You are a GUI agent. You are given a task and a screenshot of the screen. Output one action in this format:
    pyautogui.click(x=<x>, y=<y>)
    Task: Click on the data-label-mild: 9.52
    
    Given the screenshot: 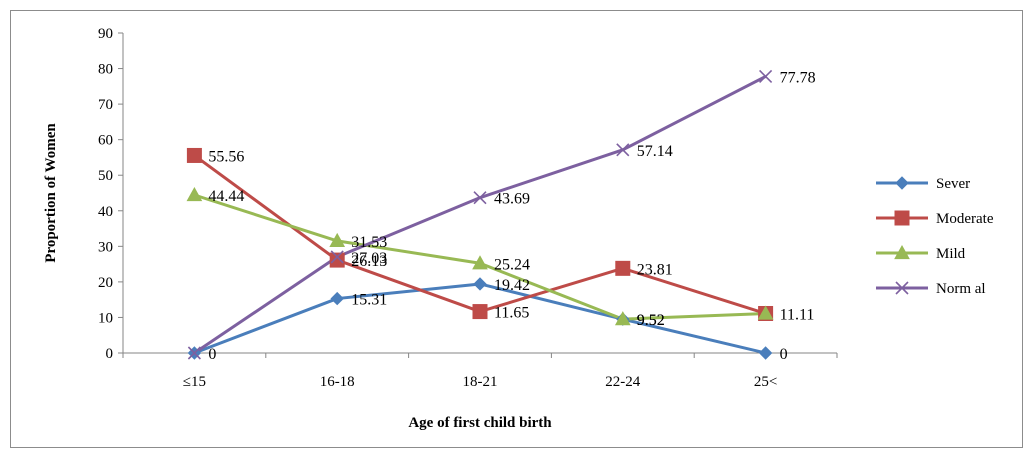 What is the action you would take?
    pyautogui.click(x=651, y=320)
    